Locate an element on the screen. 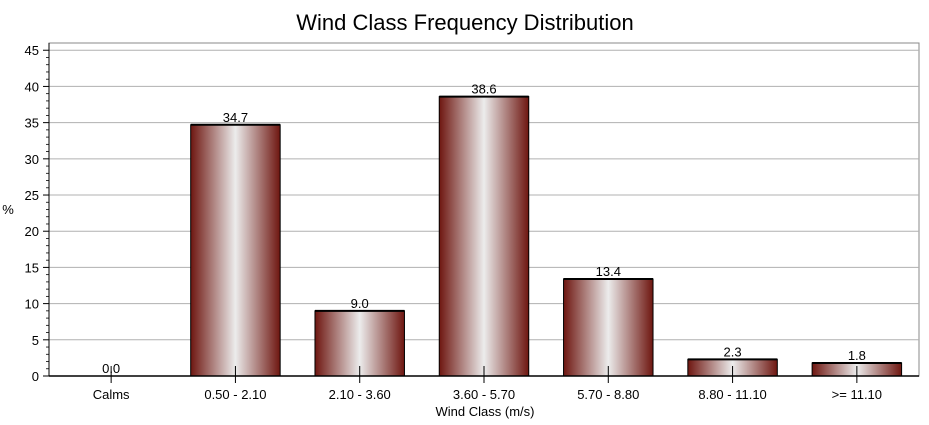  x-tick-label: 8.80 - 11.10 is located at coordinates (732, 394).